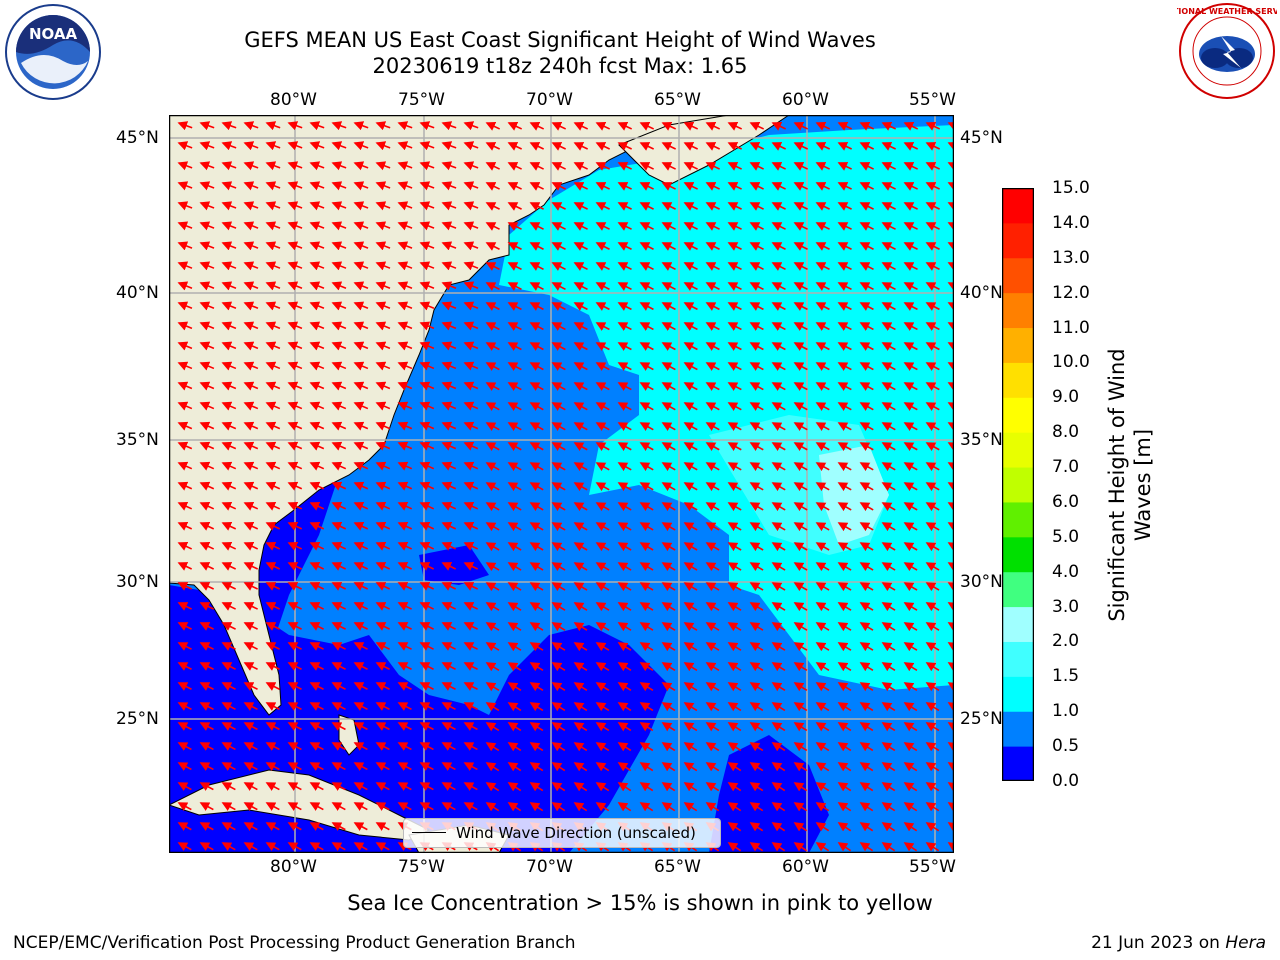  What do you see at coordinates (1143, 485) in the screenshot?
I see `colorbar-label-line2: Waves [m]` at bounding box center [1143, 485].